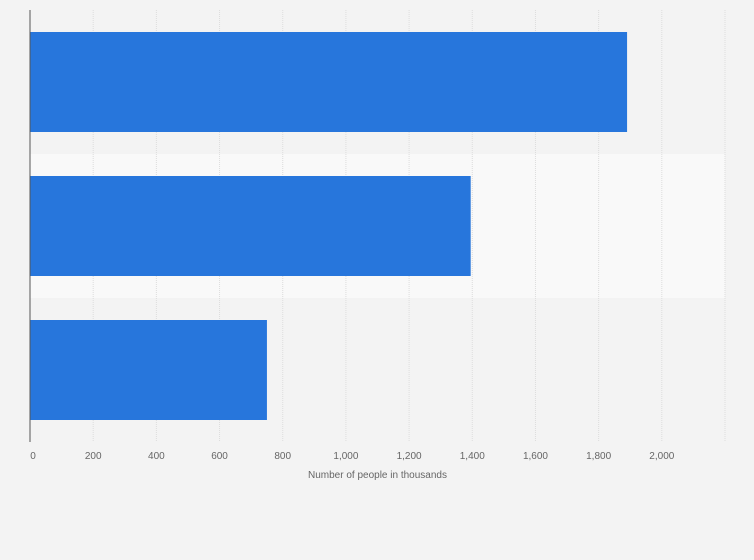  Describe the element at coordinates (661, 456) in the screenshot. I see `x-tick-label: 2,000` at that location.